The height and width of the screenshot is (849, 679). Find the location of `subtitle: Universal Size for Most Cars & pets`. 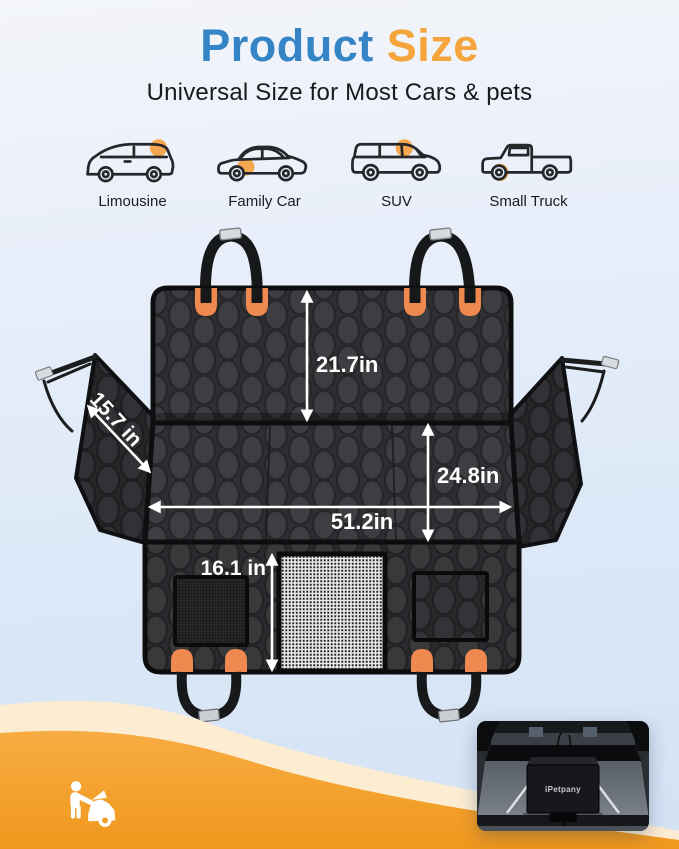

subtitle: Universal Size for Most Cars & pets is located at coordinates (339, 93).